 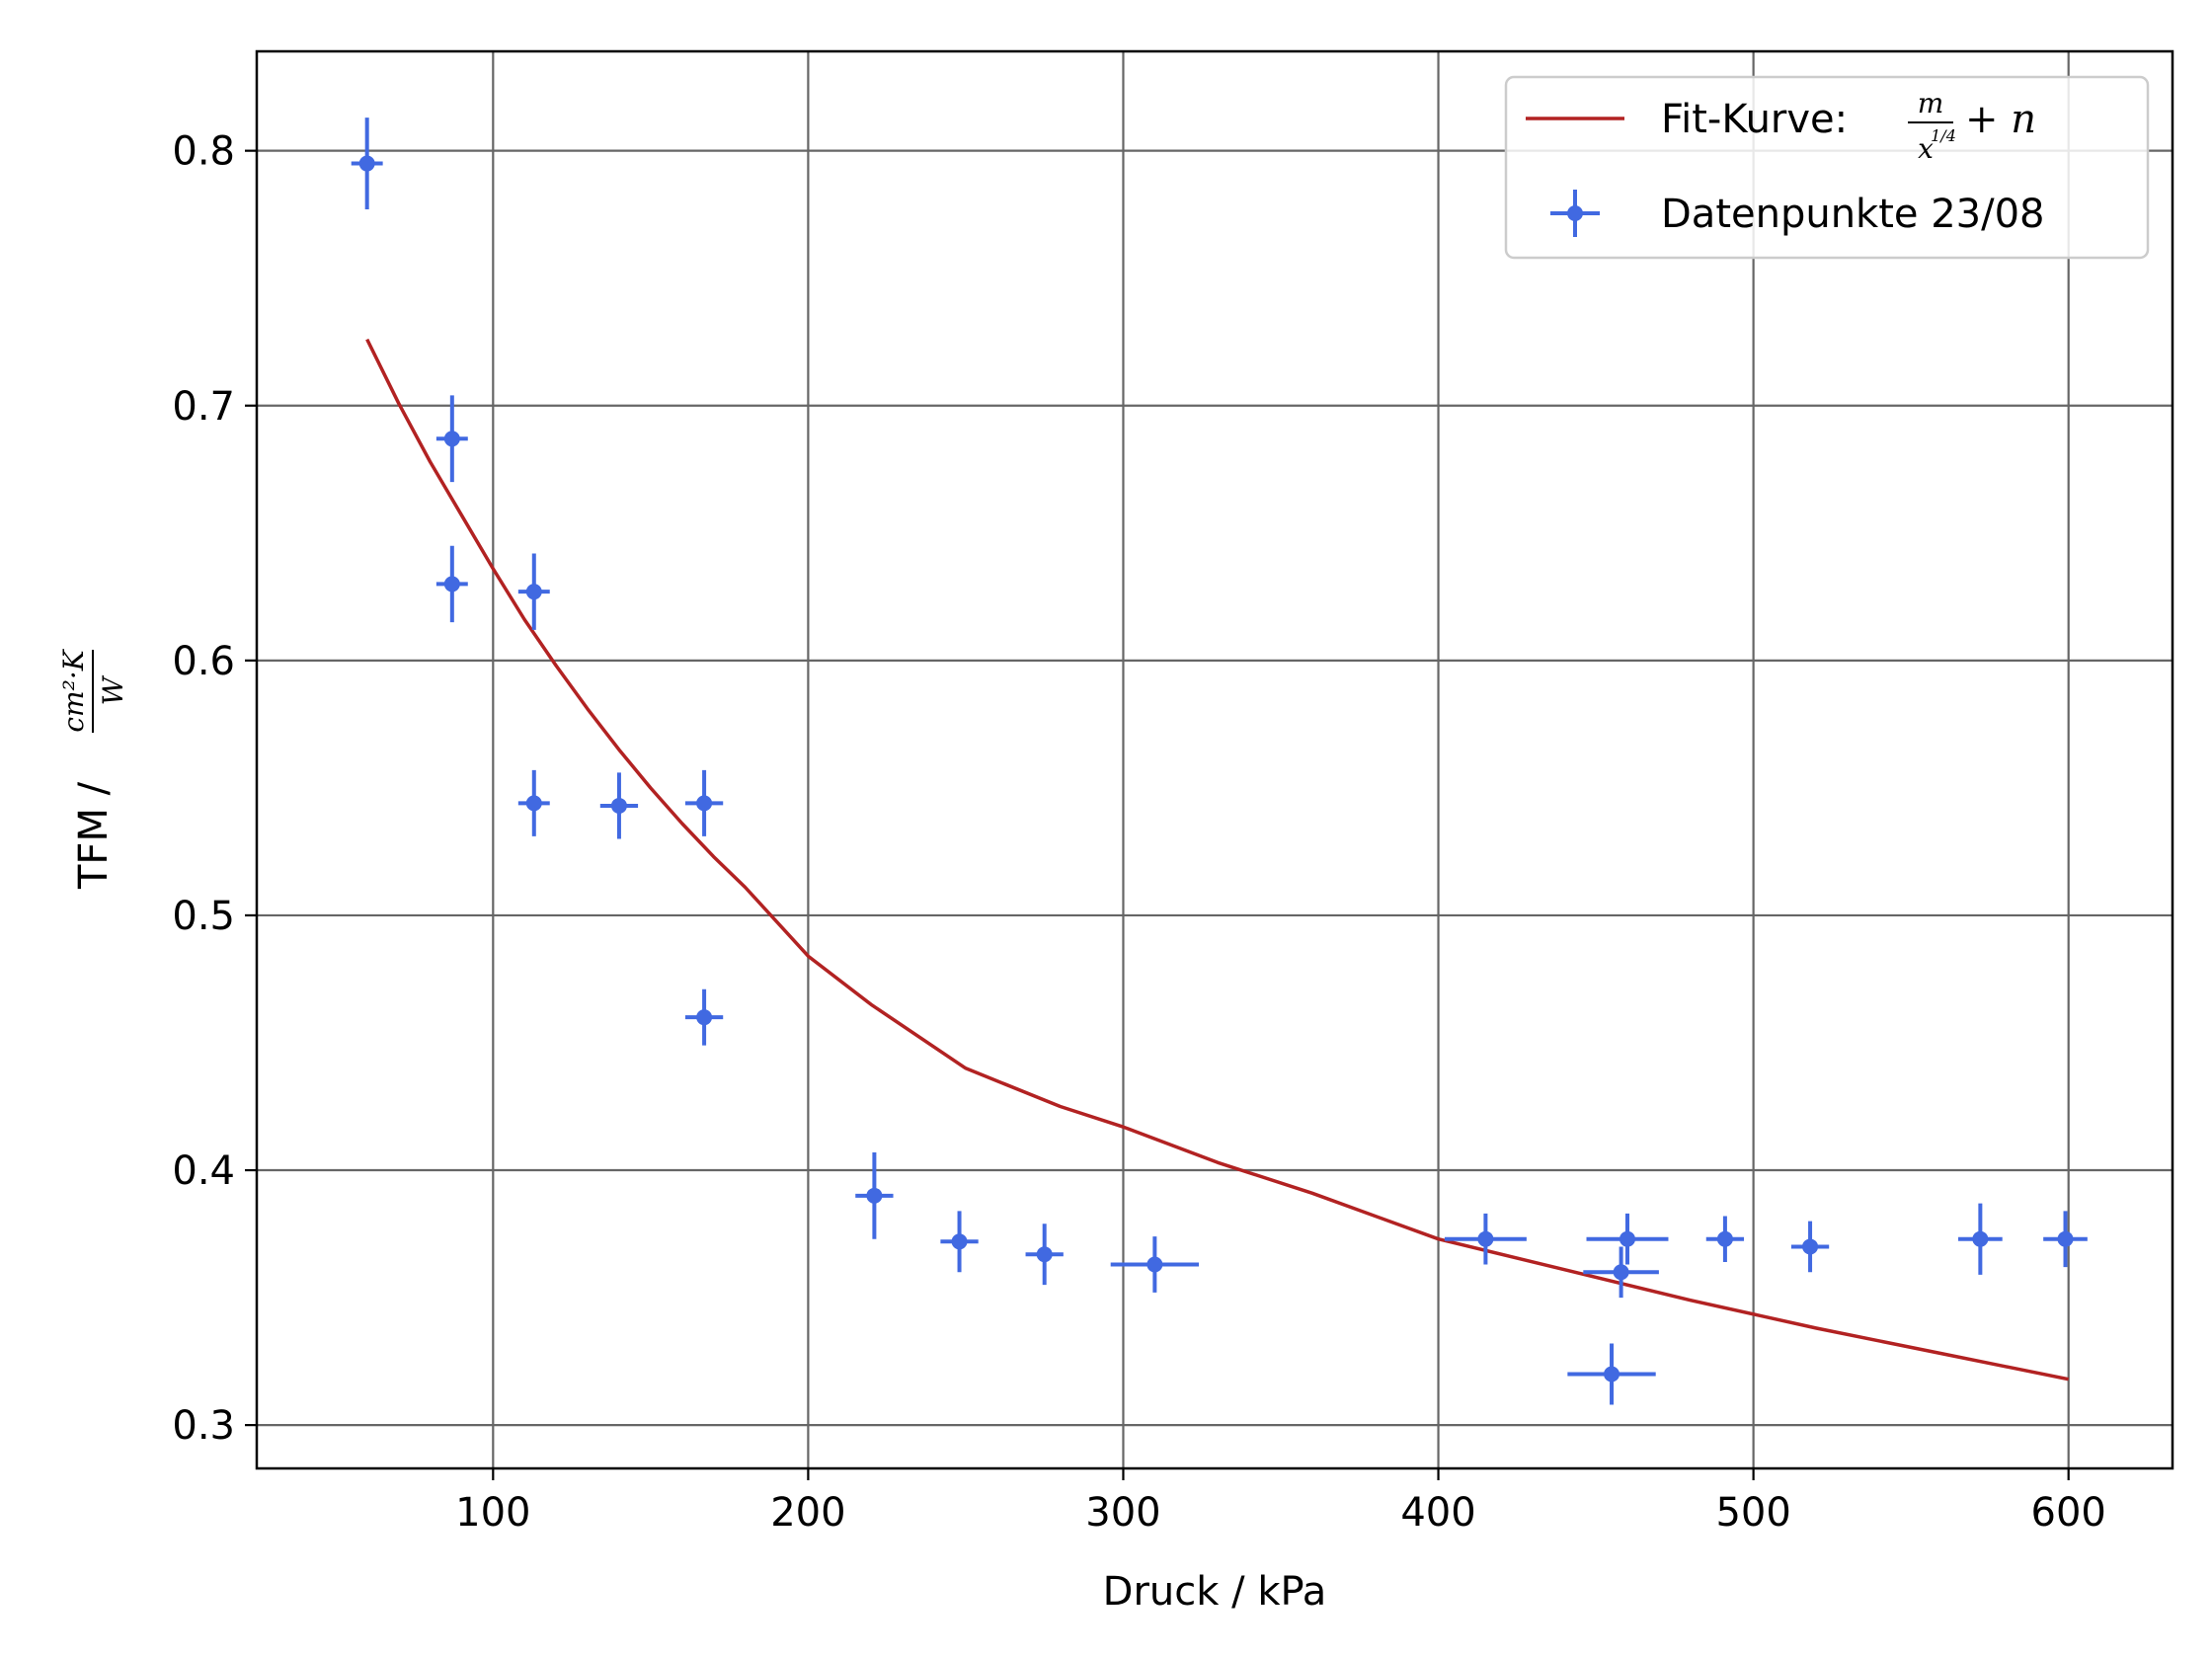 I want to click on x-tick-label: 100, so click(x=493, y=1513).